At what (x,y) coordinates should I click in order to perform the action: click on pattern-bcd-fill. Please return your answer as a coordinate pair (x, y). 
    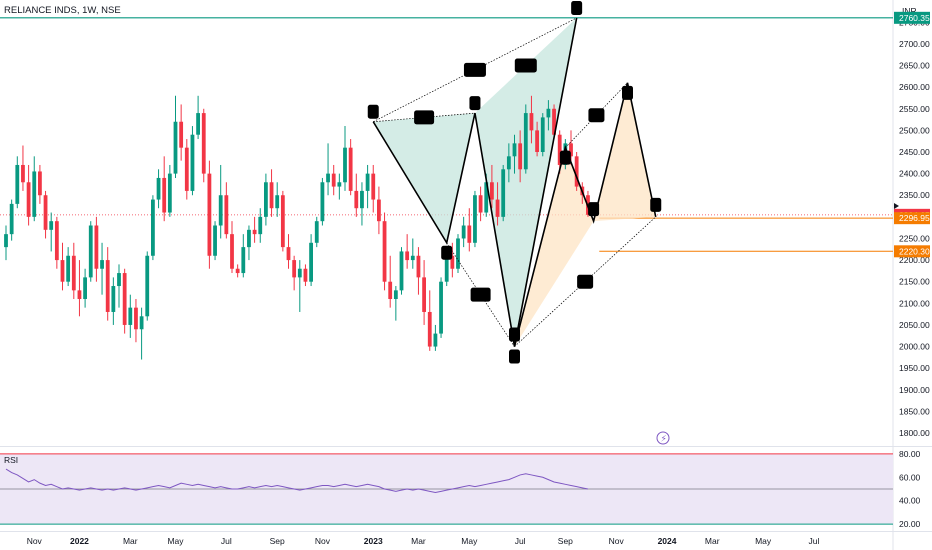
    Looking at the image, I should click on (525, 182).